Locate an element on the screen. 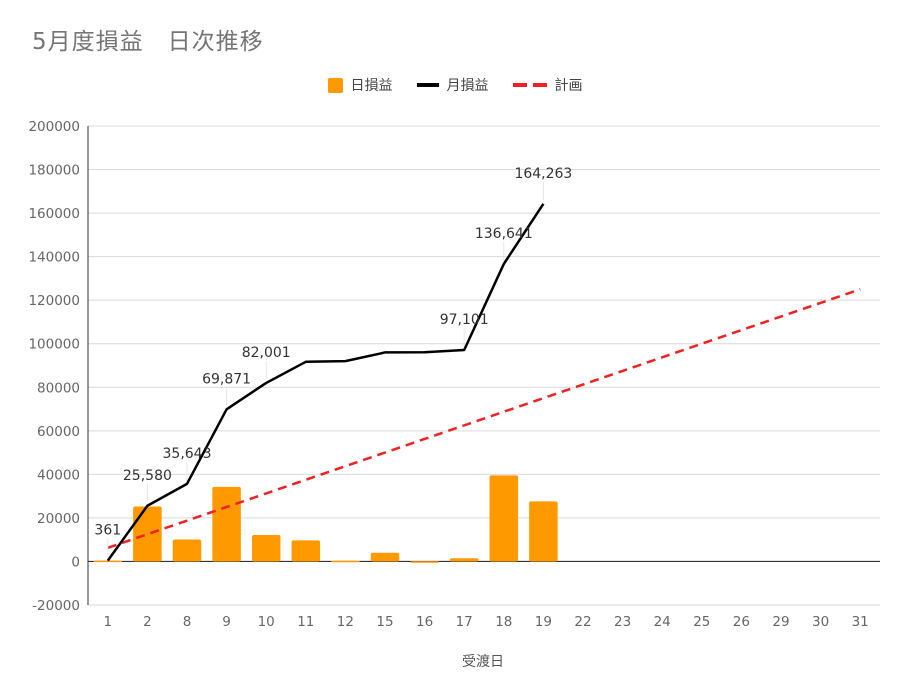 The image size is (910, 682). legend-label-plan: 計画 is located at coordinates (568, 86).